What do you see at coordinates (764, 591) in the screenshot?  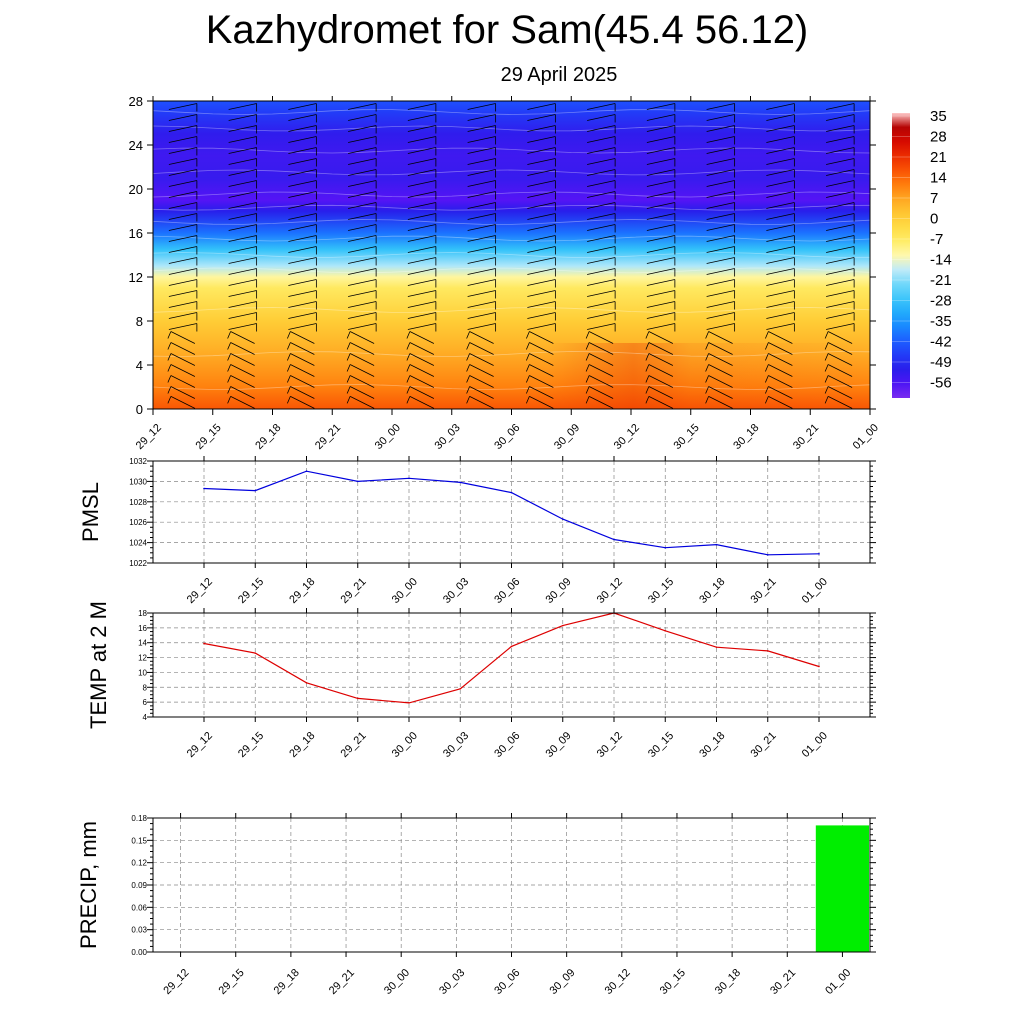 I see `x-tick-label: 30_21` at bounding box center [764, 591].